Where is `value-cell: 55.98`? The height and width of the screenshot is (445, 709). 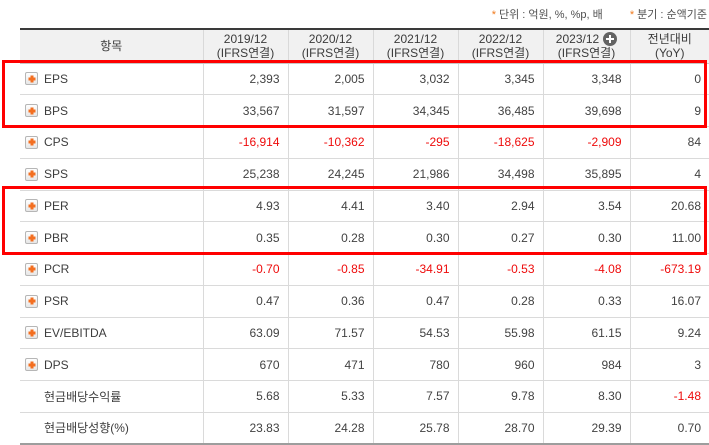 value-cell: 55.98 is located at coordinates (500, 333).